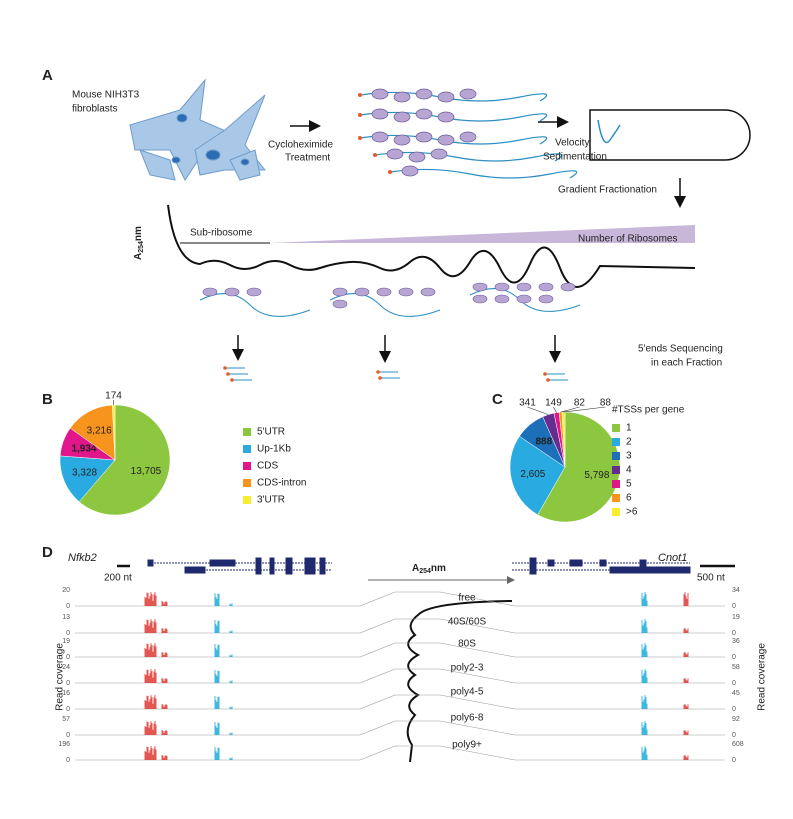 This screenshot has width=793, height=819. What do you see at coordinates (648, 410) in the screenshot?
I see `legend-title: #TSSs per gene` at bounding box center [648, 410].